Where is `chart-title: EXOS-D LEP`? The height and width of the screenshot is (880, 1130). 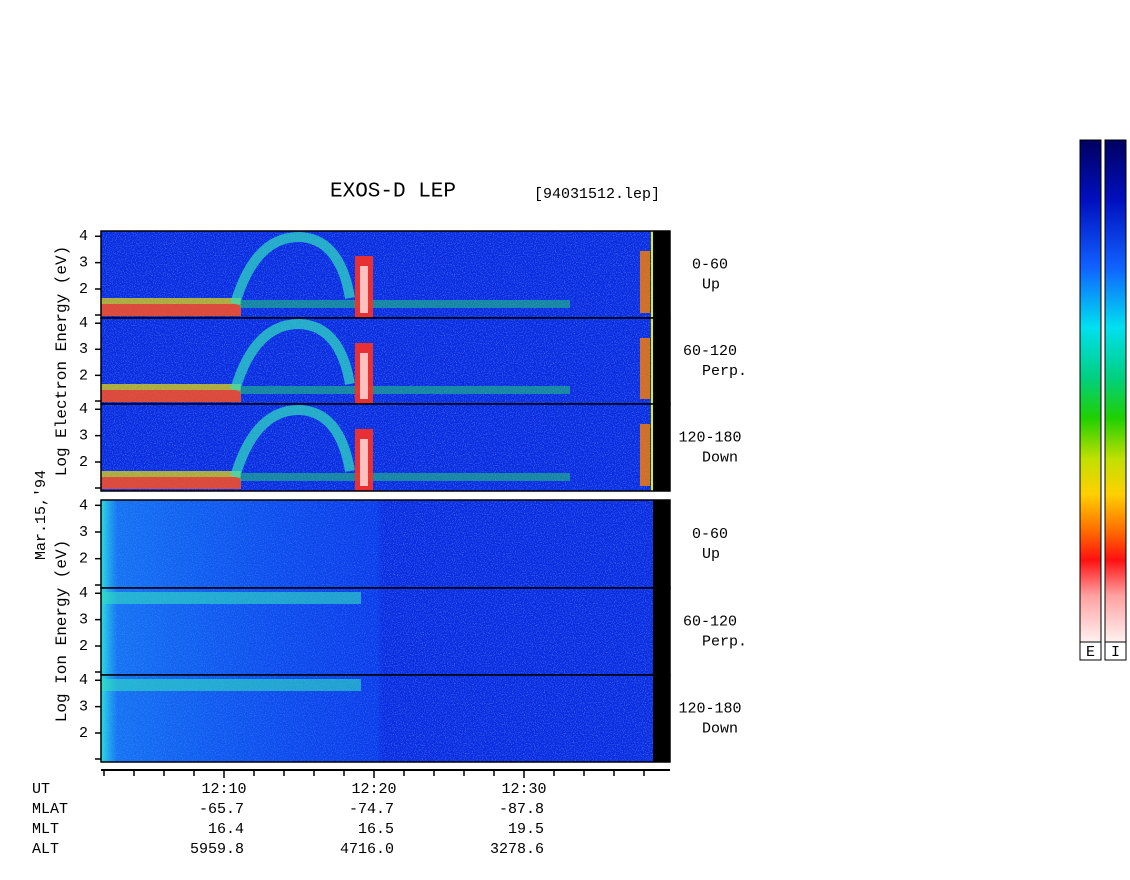 chart-title: EXOS-D LEP is located at coordinates (393, 192).